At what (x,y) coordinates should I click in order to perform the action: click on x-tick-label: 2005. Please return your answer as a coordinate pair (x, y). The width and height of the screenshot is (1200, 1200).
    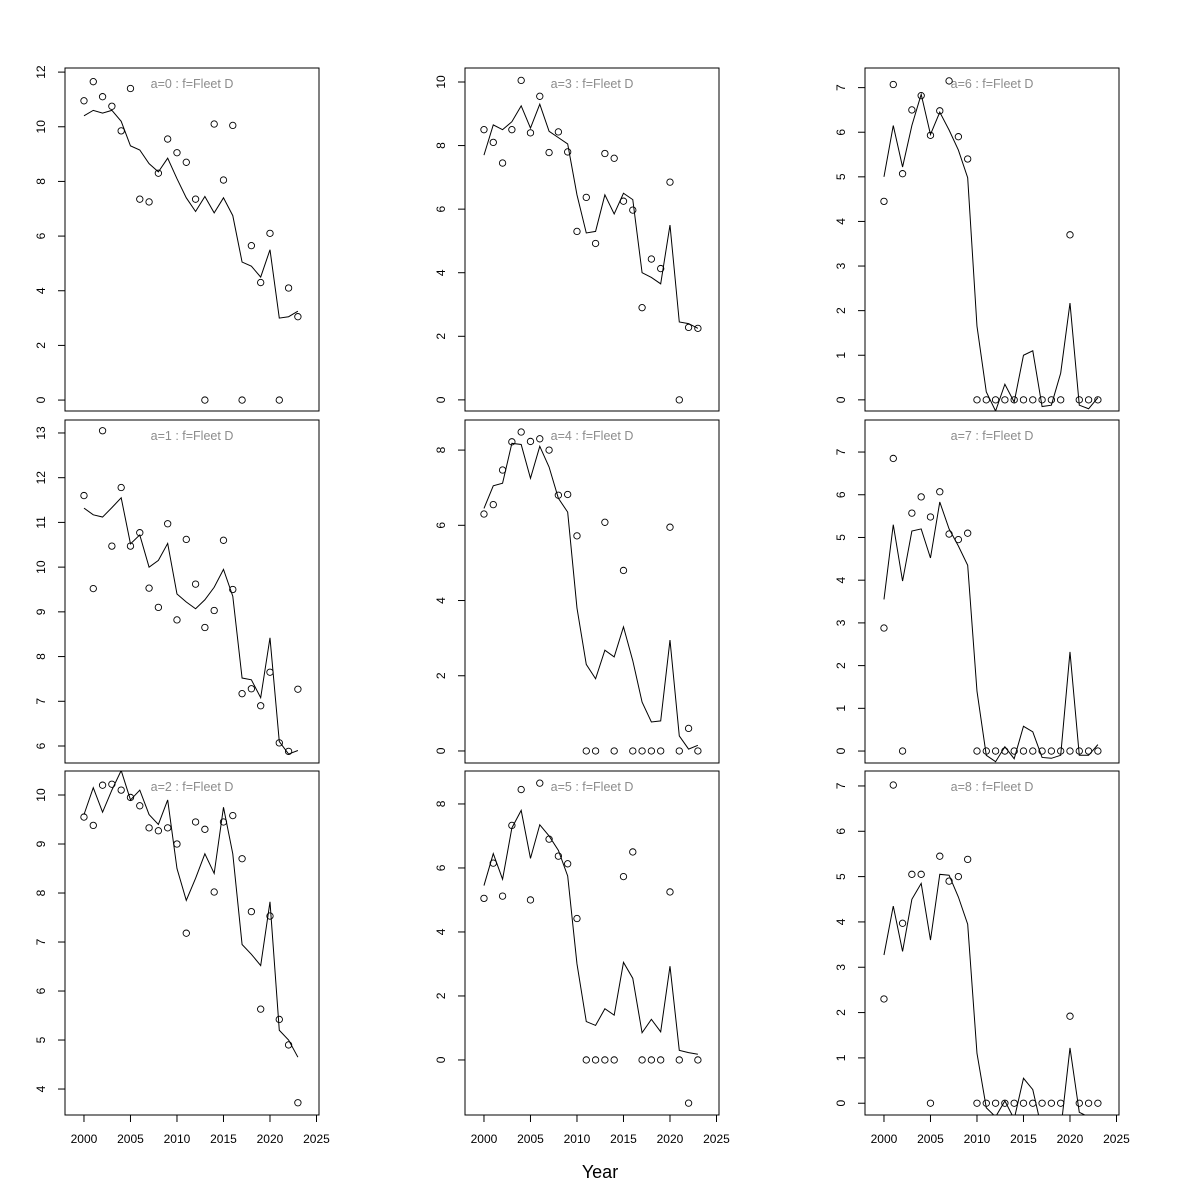
    Looking at the image, I should click on (530, 1139).